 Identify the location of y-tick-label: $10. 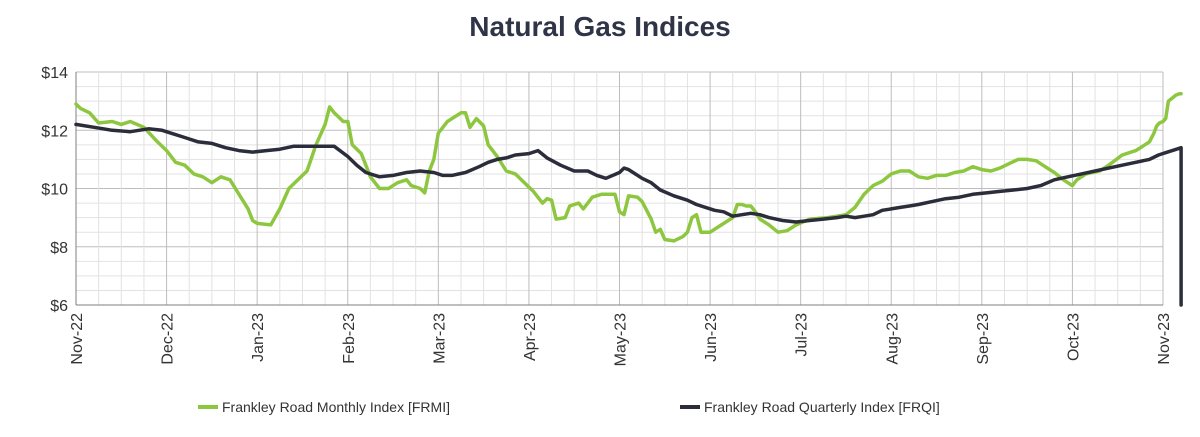
(54, 190).